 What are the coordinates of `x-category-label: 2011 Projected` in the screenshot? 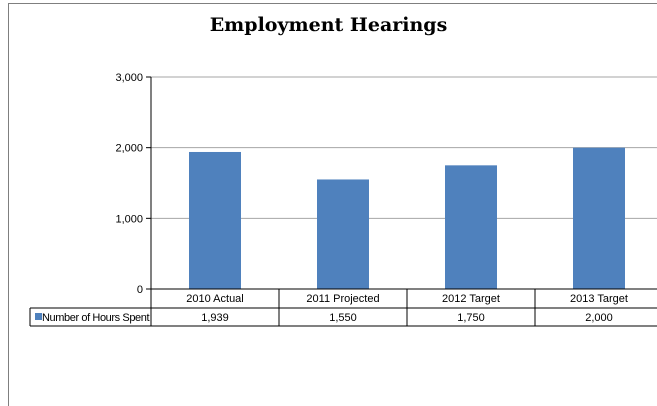 It's located at (342, 299).